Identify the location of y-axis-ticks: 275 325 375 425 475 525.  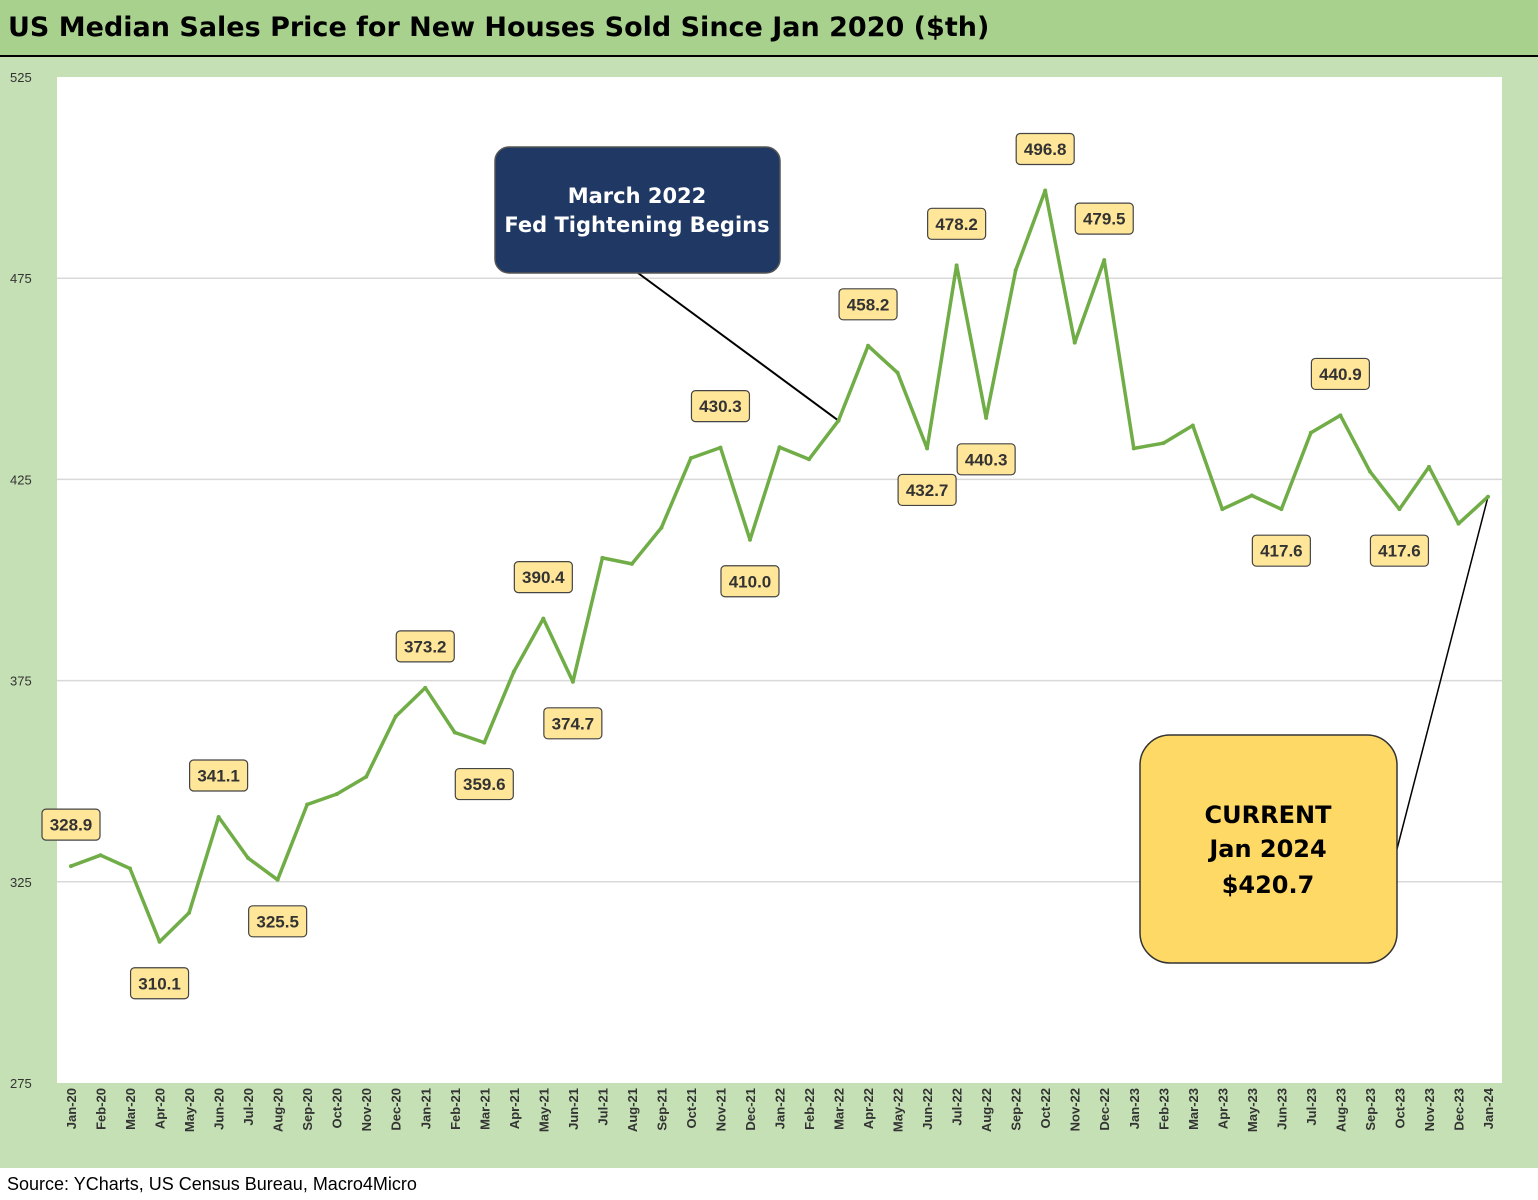
(21, 580).